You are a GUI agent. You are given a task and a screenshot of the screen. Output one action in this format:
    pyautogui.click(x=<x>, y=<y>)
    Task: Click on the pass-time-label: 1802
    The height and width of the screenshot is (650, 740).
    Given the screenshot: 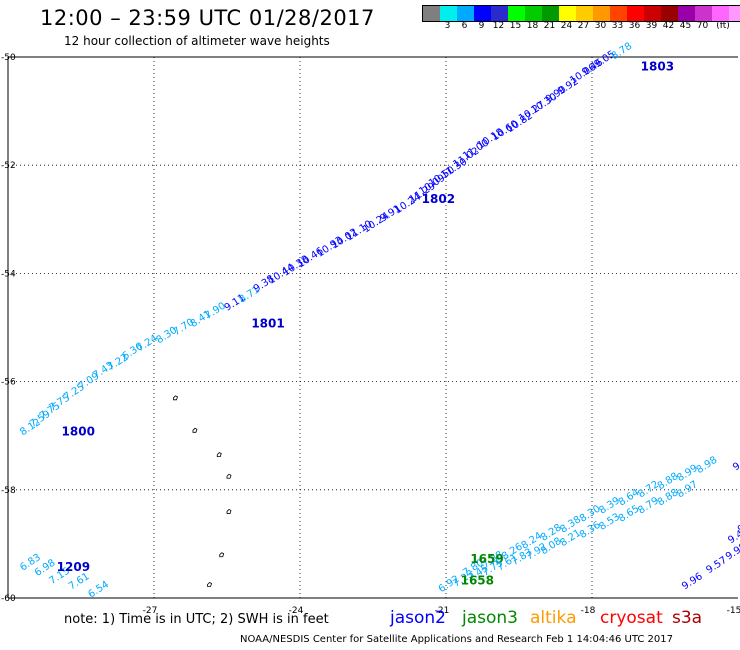 What is the action you would take?
    pyautogui.click(x=438, y=199)
    